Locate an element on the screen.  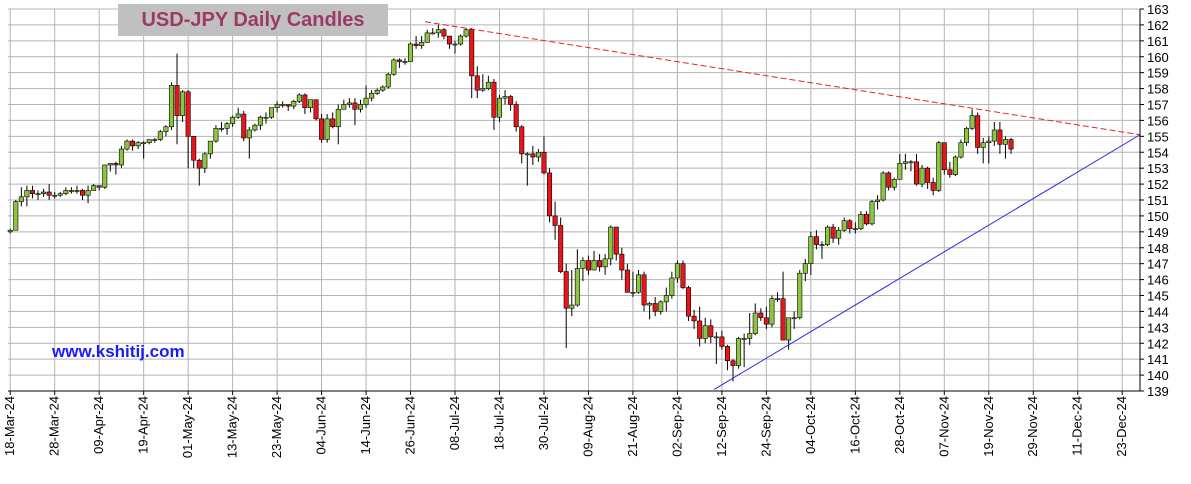
y-tick-label: 160 is located at coordinates (1158, 57).